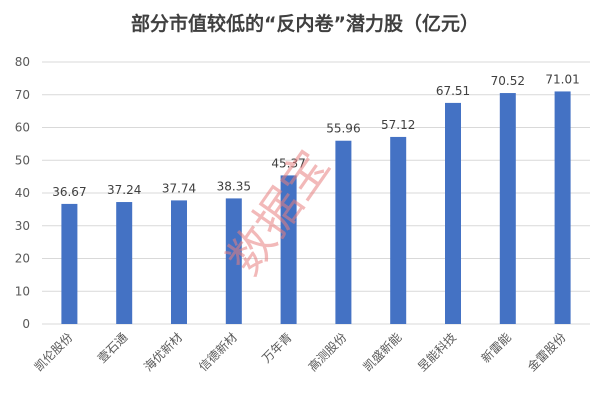  Describe the element at coordinates (22, 160) in the screenshot. I see `y-tick-label: 50` at that location.